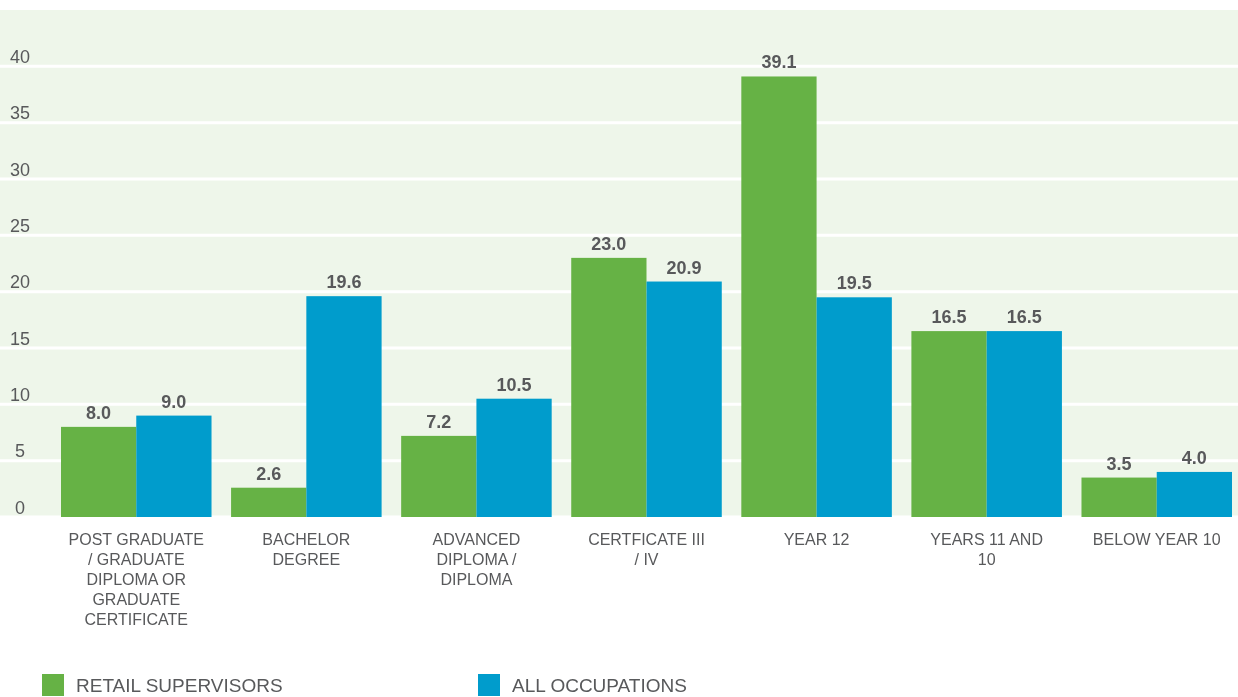 The image size is (1238, 697). Describe the element at coordinates (174, 401) in the screenshot. I see `data-label: 9.0` at that location.